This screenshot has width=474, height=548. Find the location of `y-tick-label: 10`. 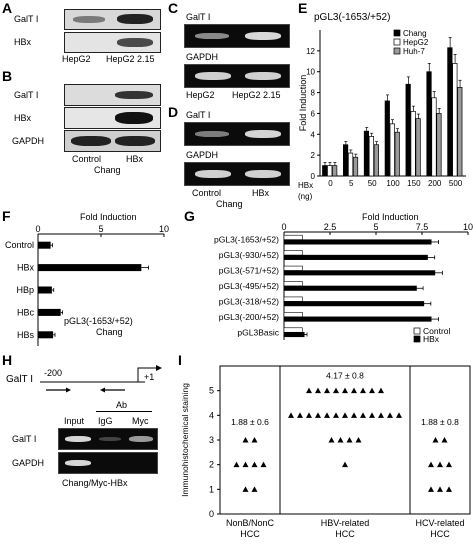

y-tick-label: 10 is located at coordinates (310, 72).